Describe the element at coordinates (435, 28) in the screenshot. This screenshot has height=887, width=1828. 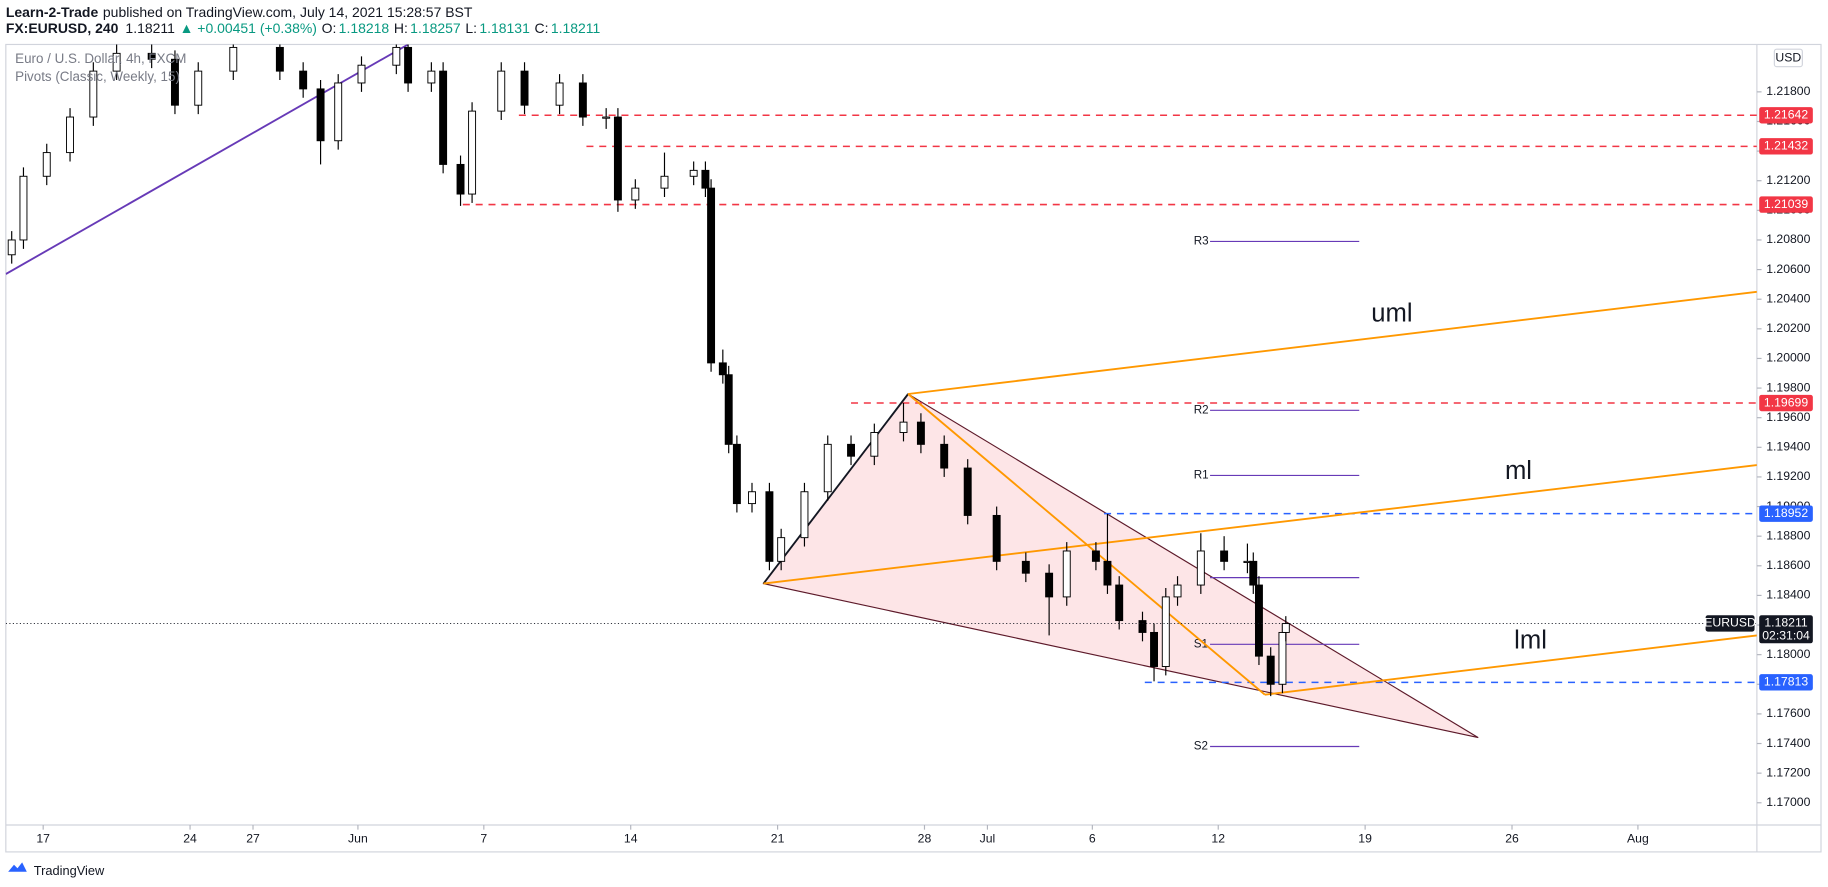
I see `ohlc-value: 1.18257` at that location.